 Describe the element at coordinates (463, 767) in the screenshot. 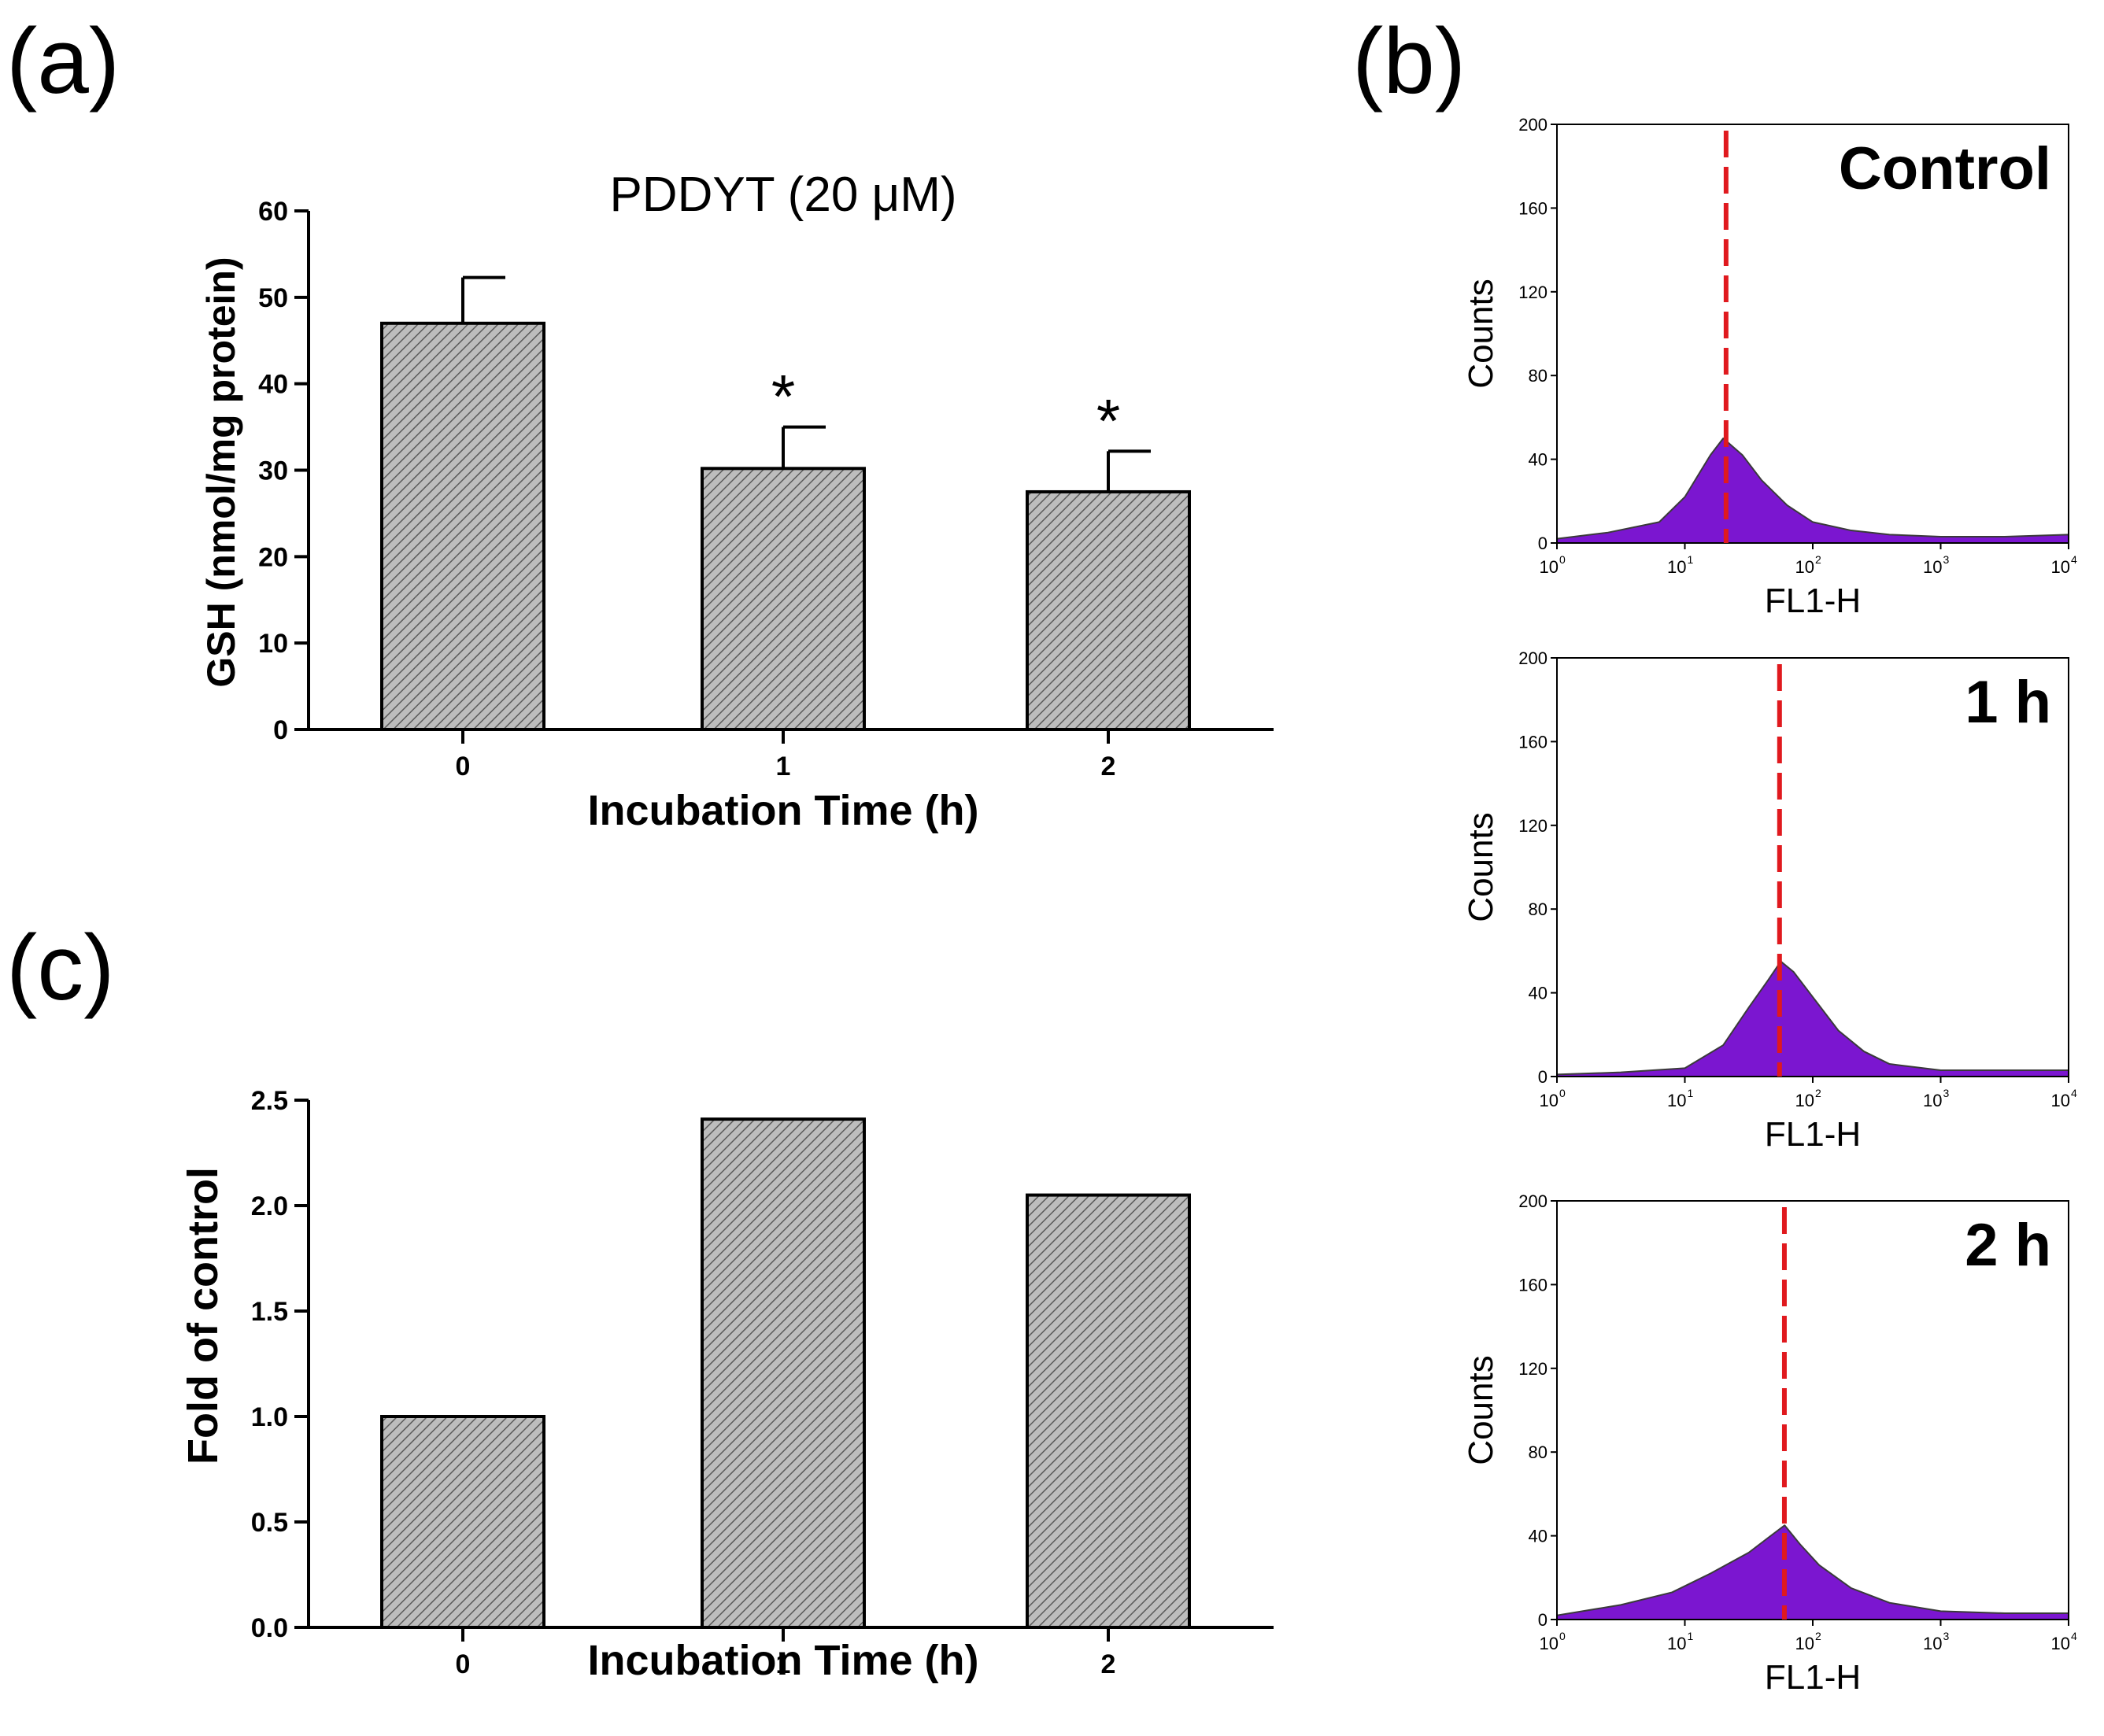

I see `panel-a-x-tick-label: 0` at that location.